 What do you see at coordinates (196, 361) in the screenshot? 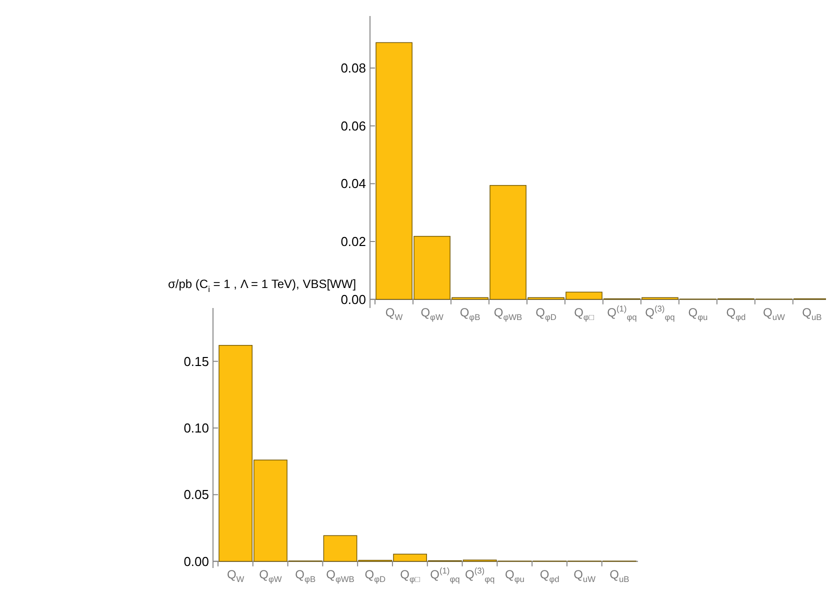
I see `y-tick-label: 0.15` at bounding box center [196, 361].